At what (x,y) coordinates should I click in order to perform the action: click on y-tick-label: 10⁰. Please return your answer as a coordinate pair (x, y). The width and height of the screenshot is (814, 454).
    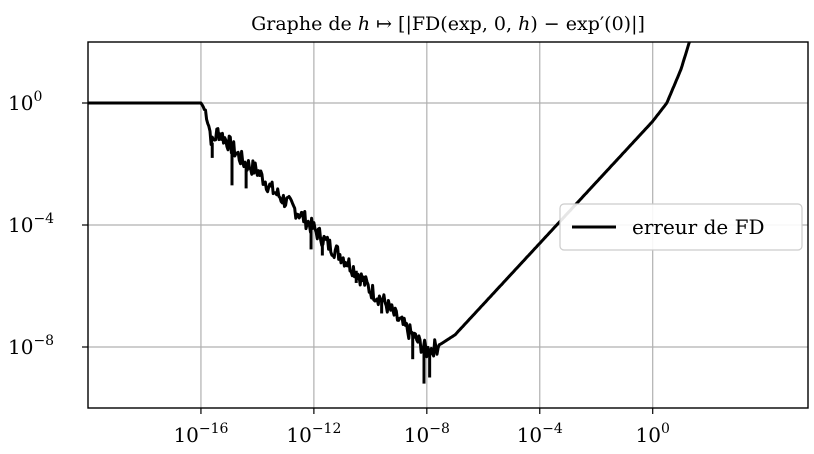
    Looking at the image, I should click on (25, 102).